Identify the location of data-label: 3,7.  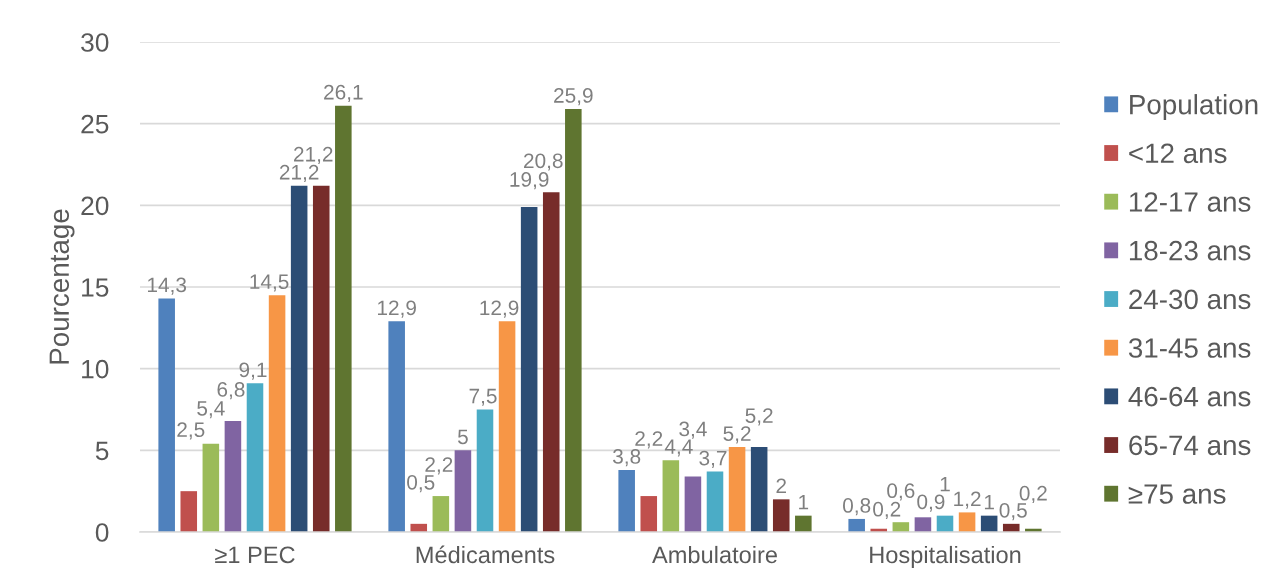
(713, 459).